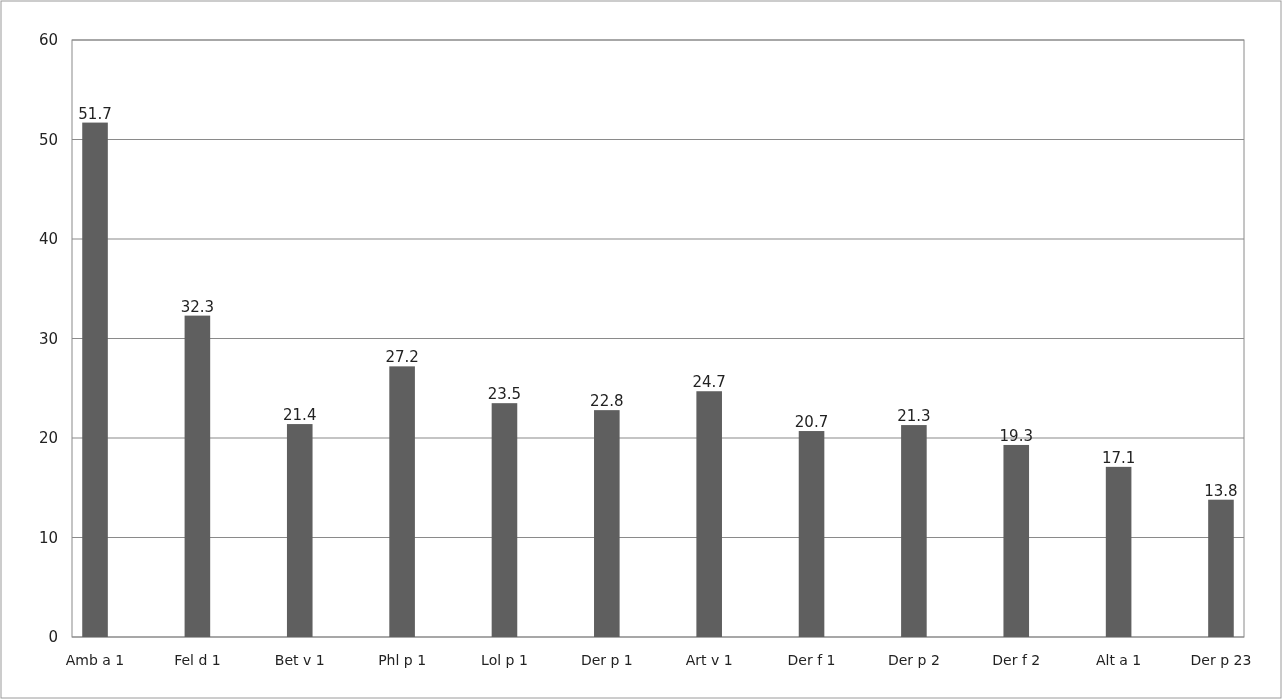  Describe the element at coordinates (95, 660) in the screenshot. I see `x-tick-label: Amb a 1` at that location.